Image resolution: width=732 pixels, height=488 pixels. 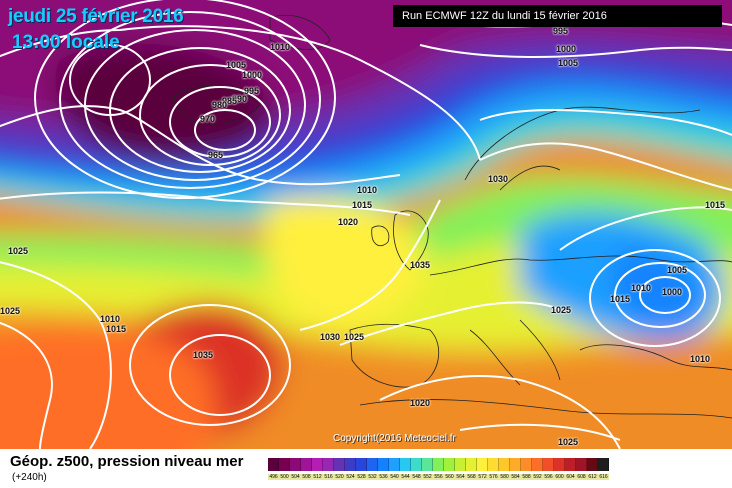 I want to click on model-run-label: Run ECMWF 12Z du lundi 15 février 2016, so click(x=557, y=16).